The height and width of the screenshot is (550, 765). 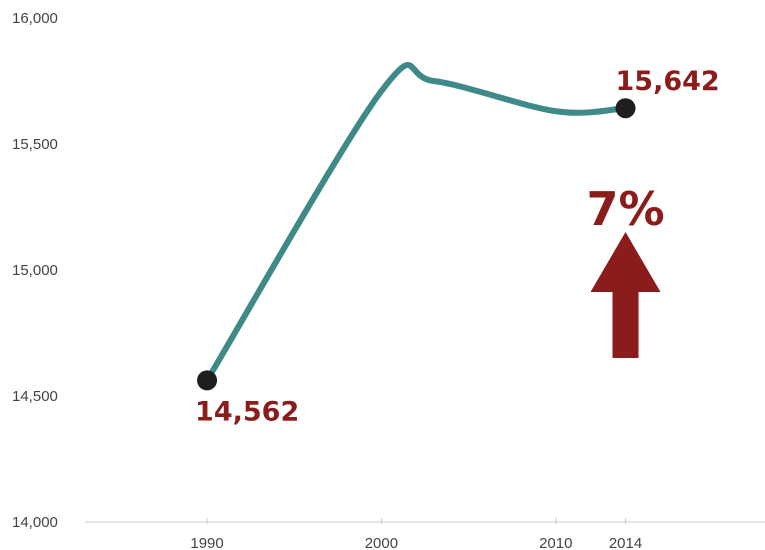 What do you see at coordinates (668, 81) in the screenshot?
I see `endpoint-value-label: 15,642` at bounding box center [668, 81].